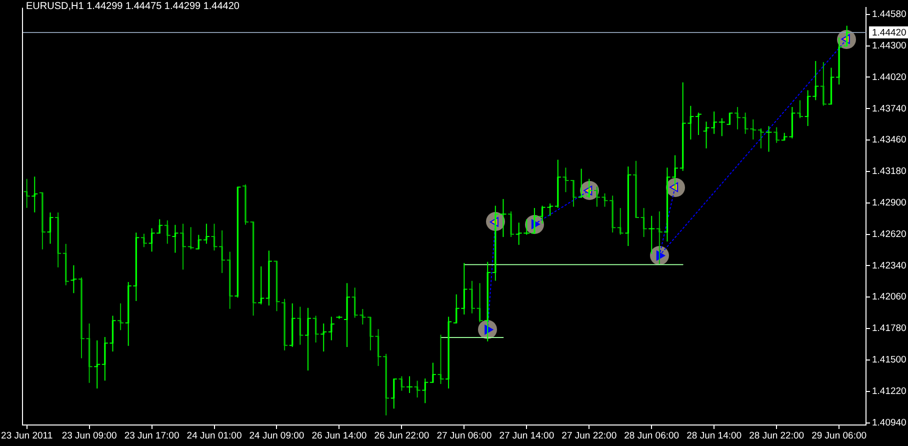 The height and width of the screenshot is (446, 908). Describe the element at coordinates (889, 33) in the screenshot. I see `ref-line-label: 1.44420` at that location.